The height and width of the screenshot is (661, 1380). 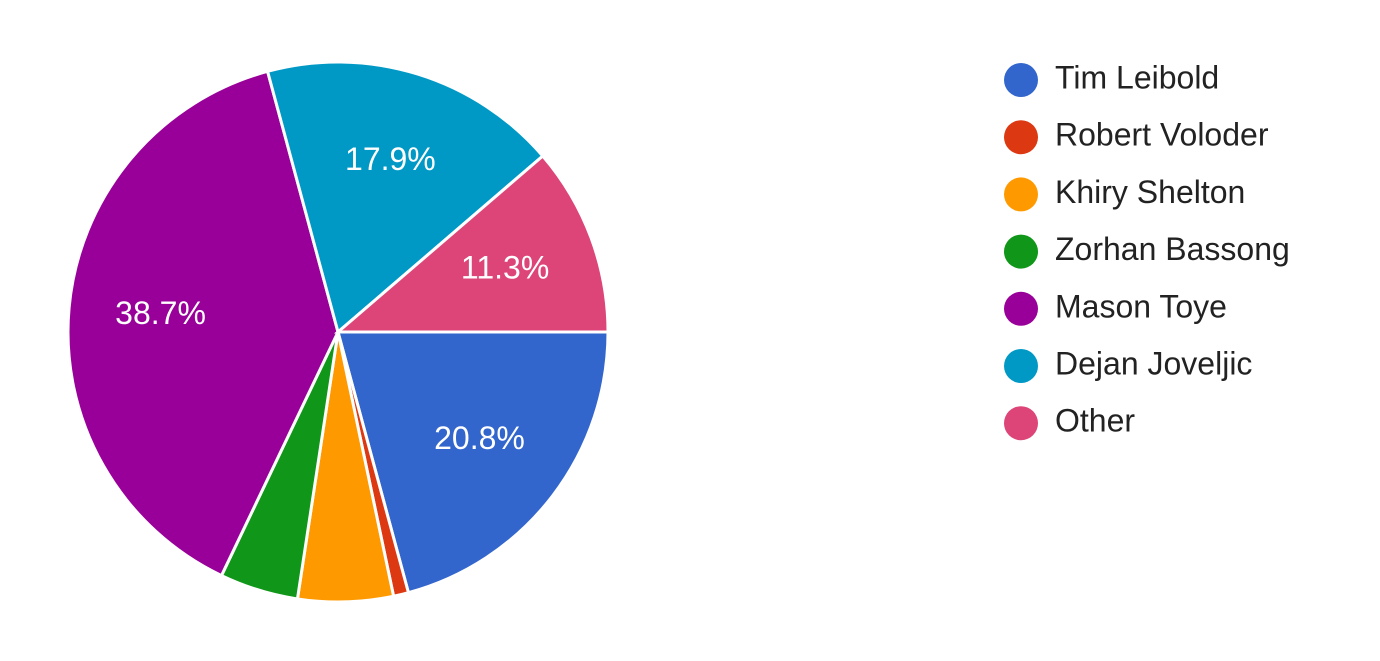 What do you see at coordinates (1095, 421) in the screenshot?
I see `legend-label: Other` at bounding box center [1095, 421].